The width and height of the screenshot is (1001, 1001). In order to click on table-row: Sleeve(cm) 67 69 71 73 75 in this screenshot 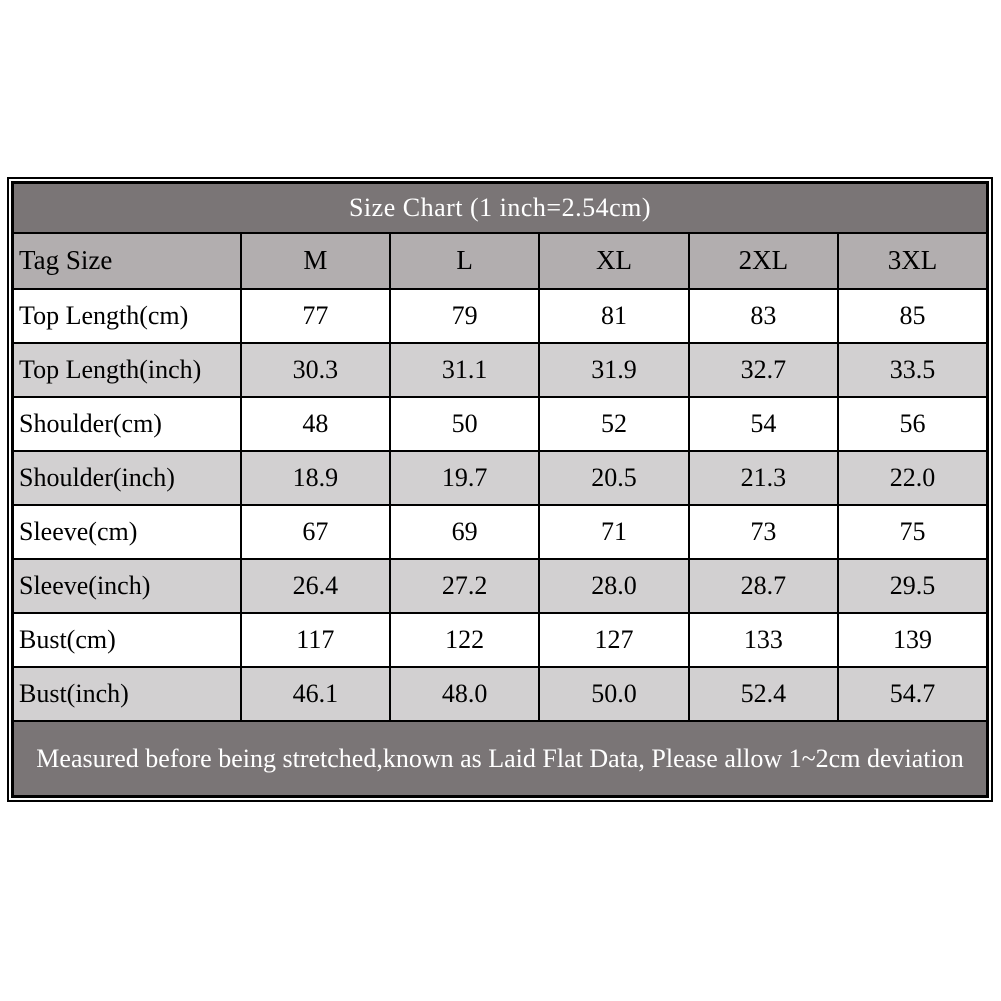, I will do `click(500, 531)`.